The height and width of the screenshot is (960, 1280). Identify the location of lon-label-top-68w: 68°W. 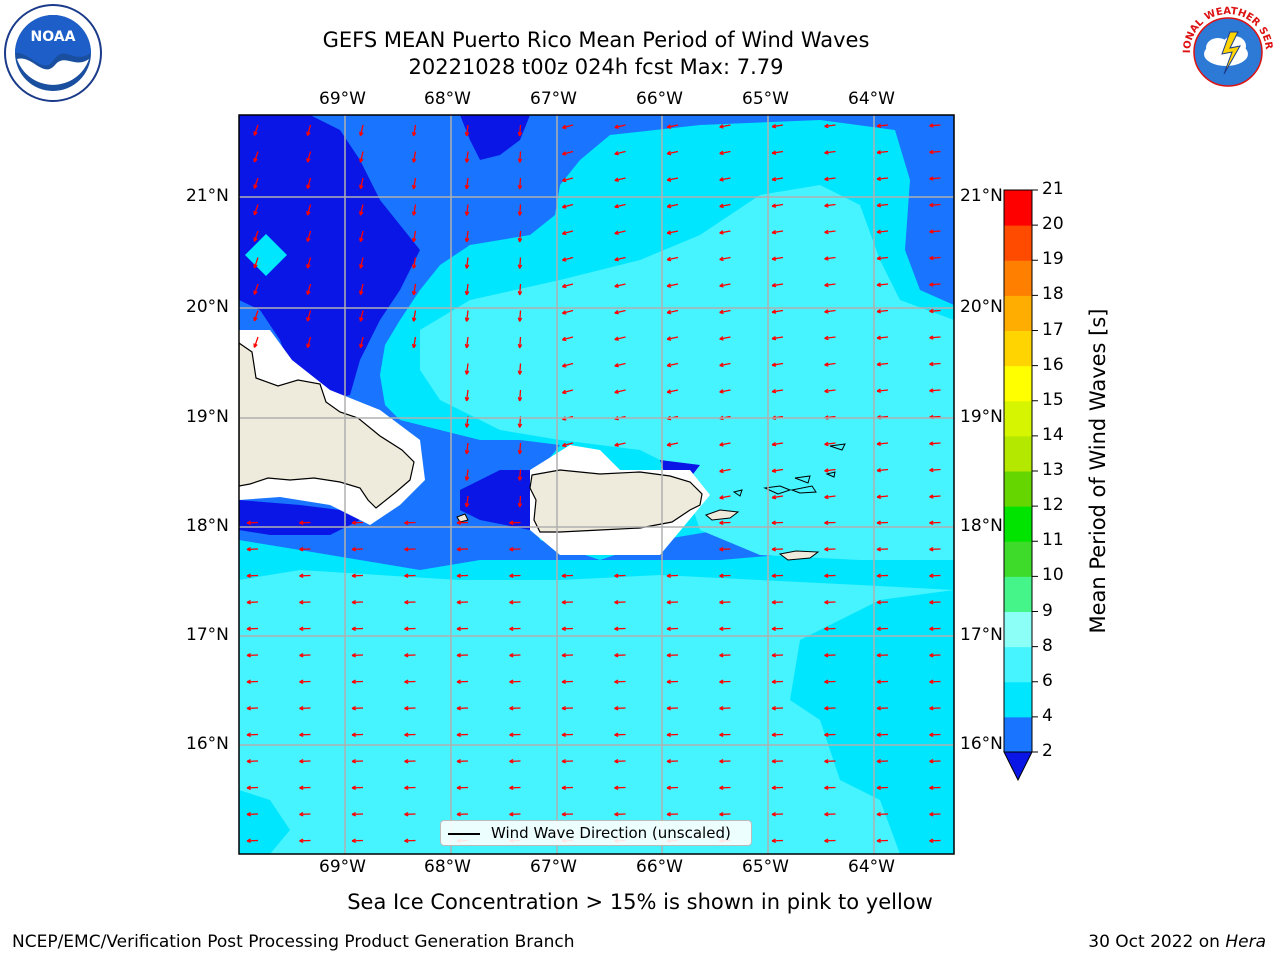
(447, 99).